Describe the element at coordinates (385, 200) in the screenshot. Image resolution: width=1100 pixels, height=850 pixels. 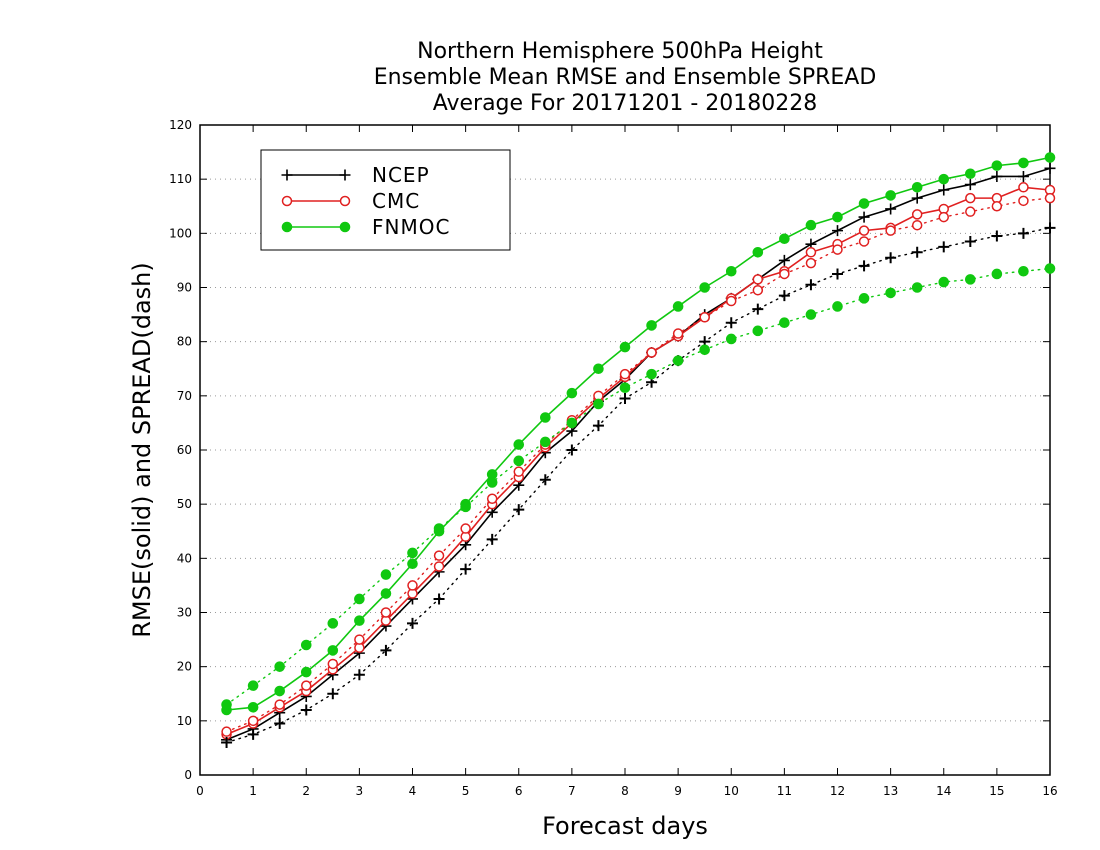
I see `legend-box` at that location.